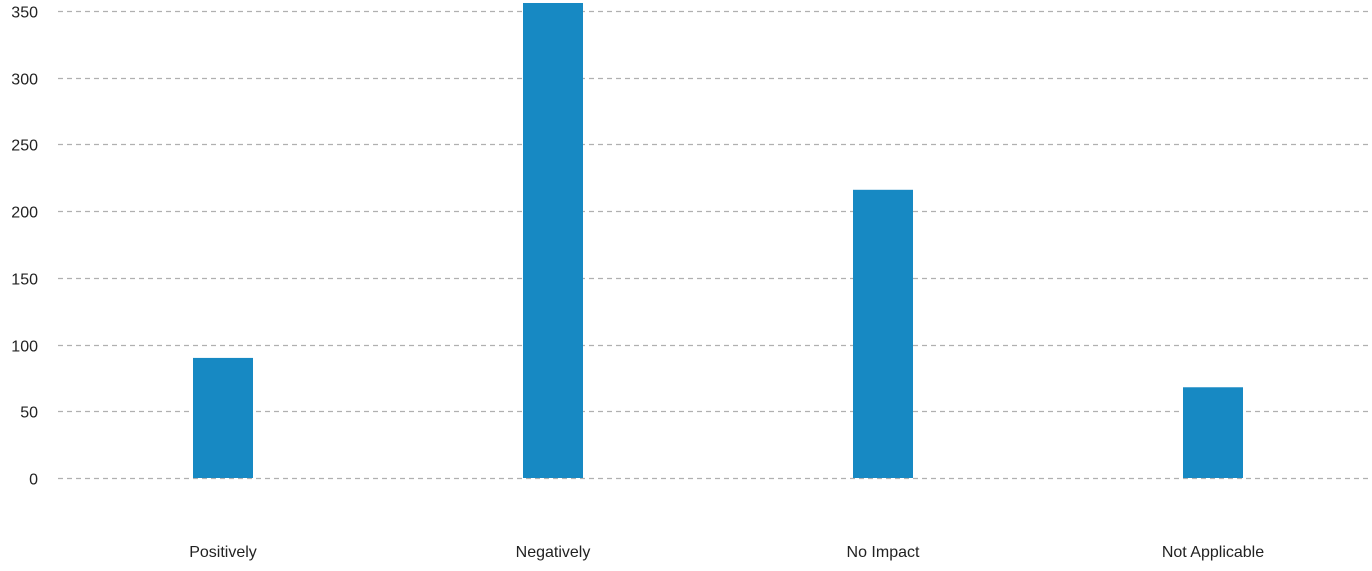  Describe the element at coordinates (24, 146) in the screenshot. I see `y-tick-label: 250` at that location.